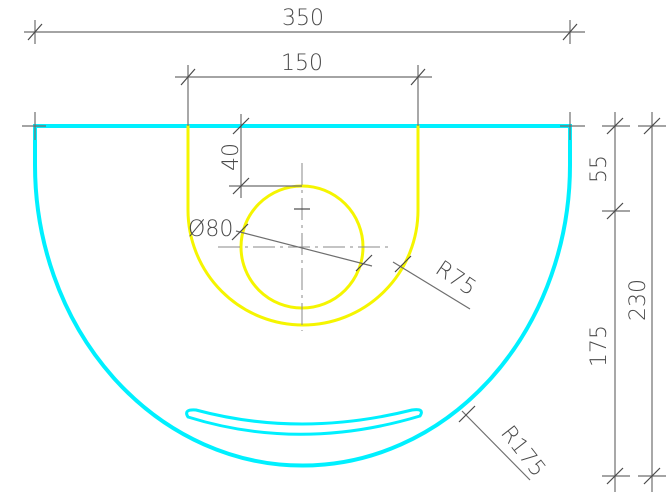  What do you see at coordinates (240, 232) in the screenshot?
I see `tick-diameter-left` at bounding box center [240, 232].